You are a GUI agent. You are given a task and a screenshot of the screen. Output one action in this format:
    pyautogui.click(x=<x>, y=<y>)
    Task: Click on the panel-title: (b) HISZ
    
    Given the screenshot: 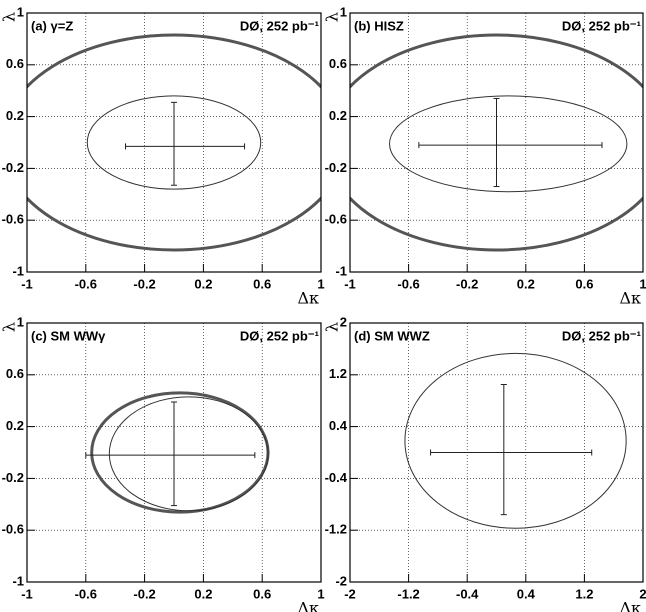 What is the action you would take?
    pyautogui.click(x=379, y=25)
    